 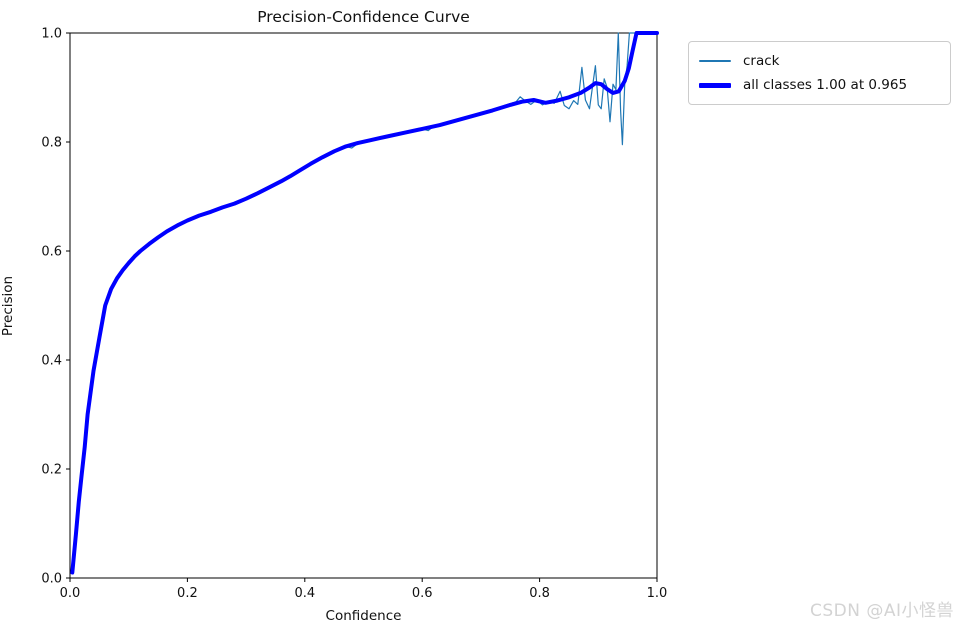 I want to click on x-tick-label: 0.6, so click(x=422, y=593).